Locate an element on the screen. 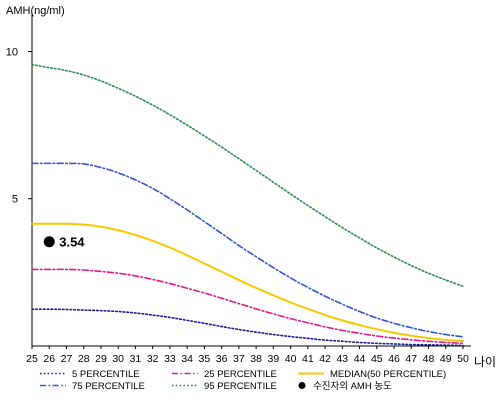  patient-amh-value-label: 3.54 is located at coordinates (72, 242).